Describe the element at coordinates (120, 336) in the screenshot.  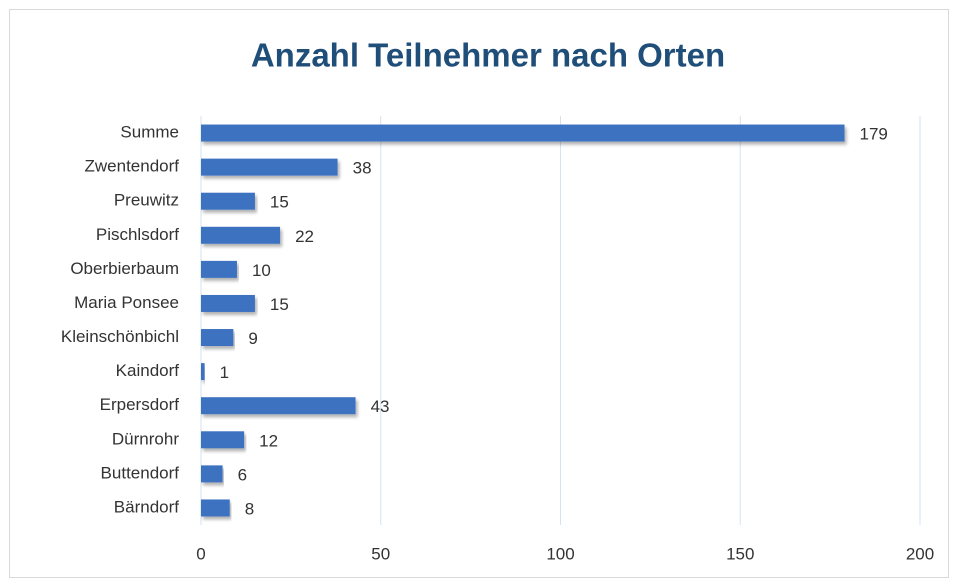
I see `y-tick-label: Kleinschönbichl` at that location.